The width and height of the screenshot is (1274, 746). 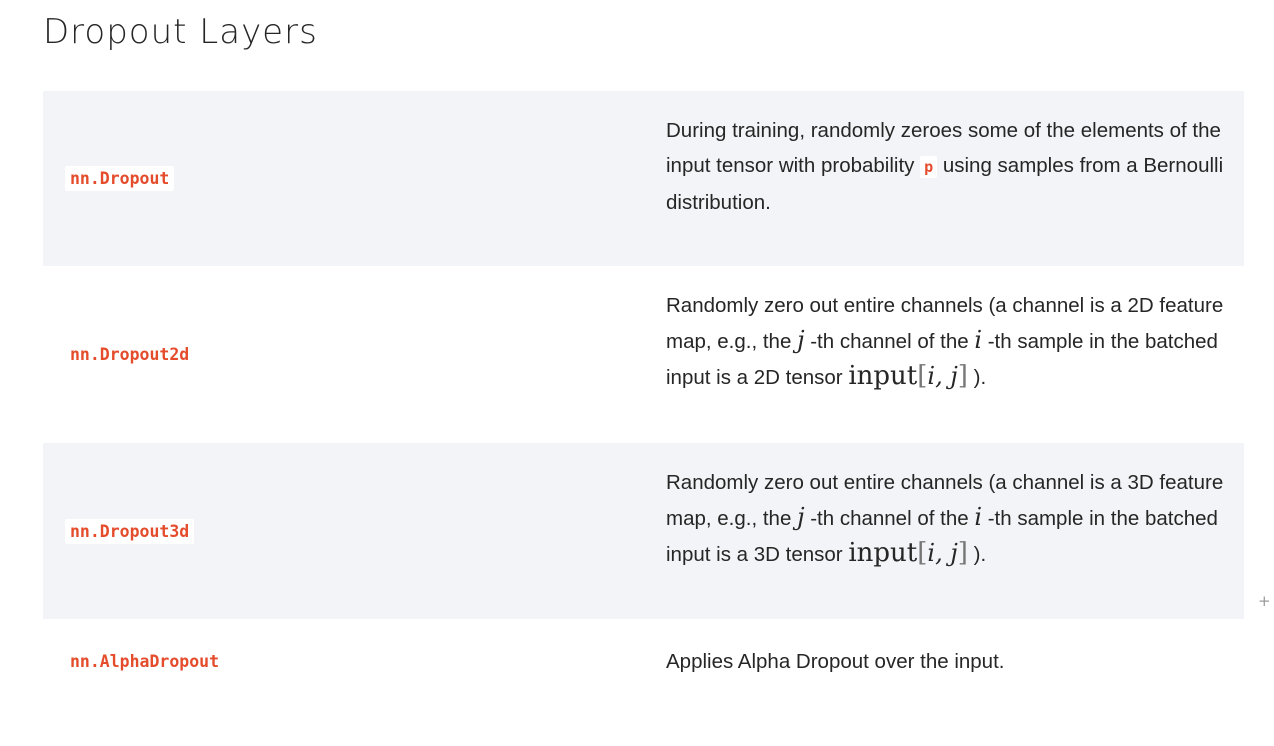 I want to click on layer-link-dropout: nn.Dropout, so click(x=120, y=178).